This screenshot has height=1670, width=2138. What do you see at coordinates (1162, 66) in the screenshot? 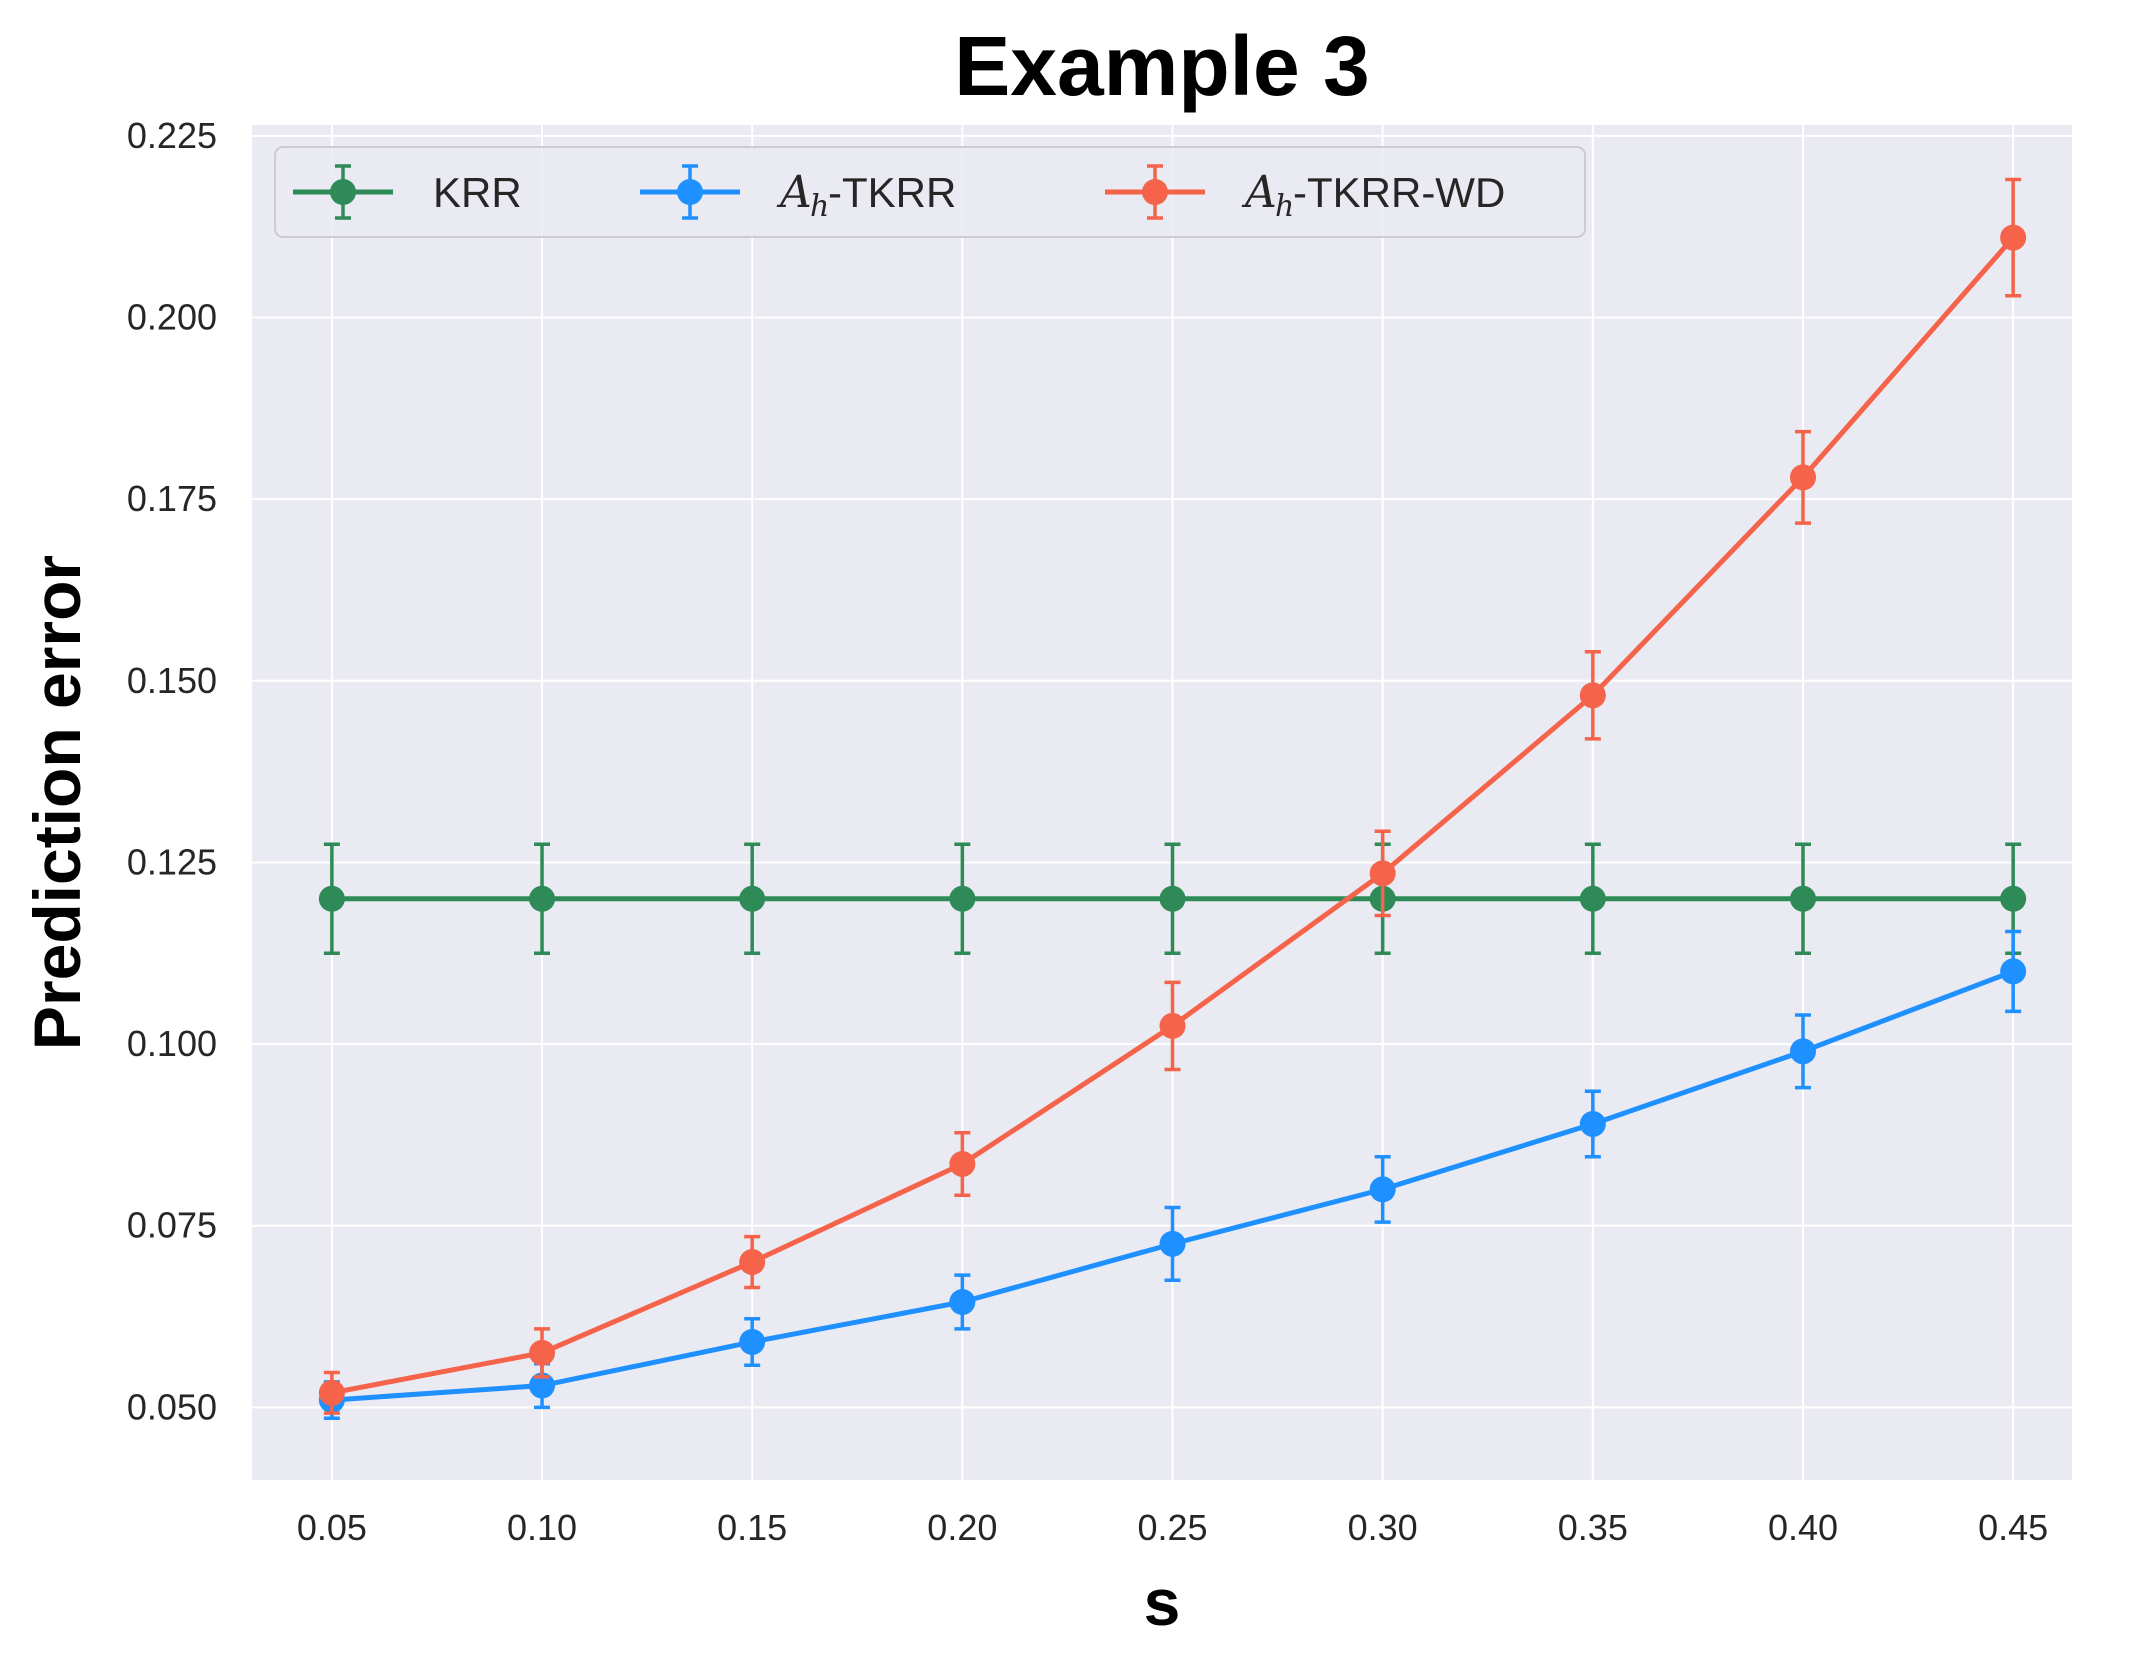
I see `chart-title: Example 3` at bounding box center [1162, 66].